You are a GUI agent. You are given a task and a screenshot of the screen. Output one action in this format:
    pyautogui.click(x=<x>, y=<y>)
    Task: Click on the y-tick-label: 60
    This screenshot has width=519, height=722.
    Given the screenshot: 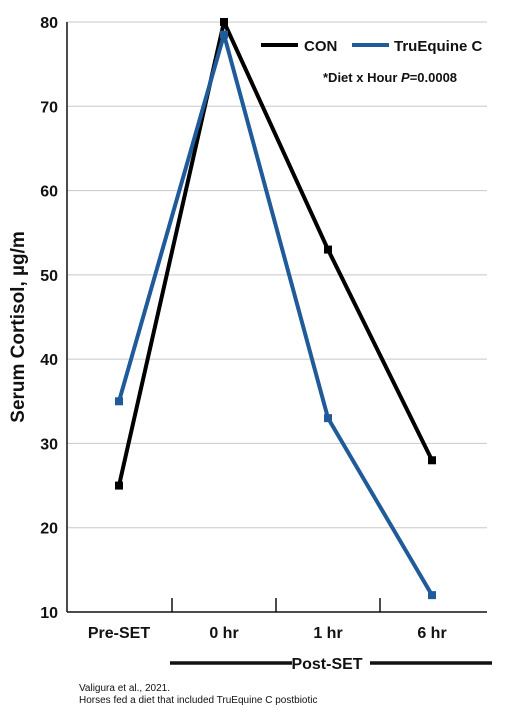 What is the action you would take?
    pyautogui.click(x=49, y=192)
    